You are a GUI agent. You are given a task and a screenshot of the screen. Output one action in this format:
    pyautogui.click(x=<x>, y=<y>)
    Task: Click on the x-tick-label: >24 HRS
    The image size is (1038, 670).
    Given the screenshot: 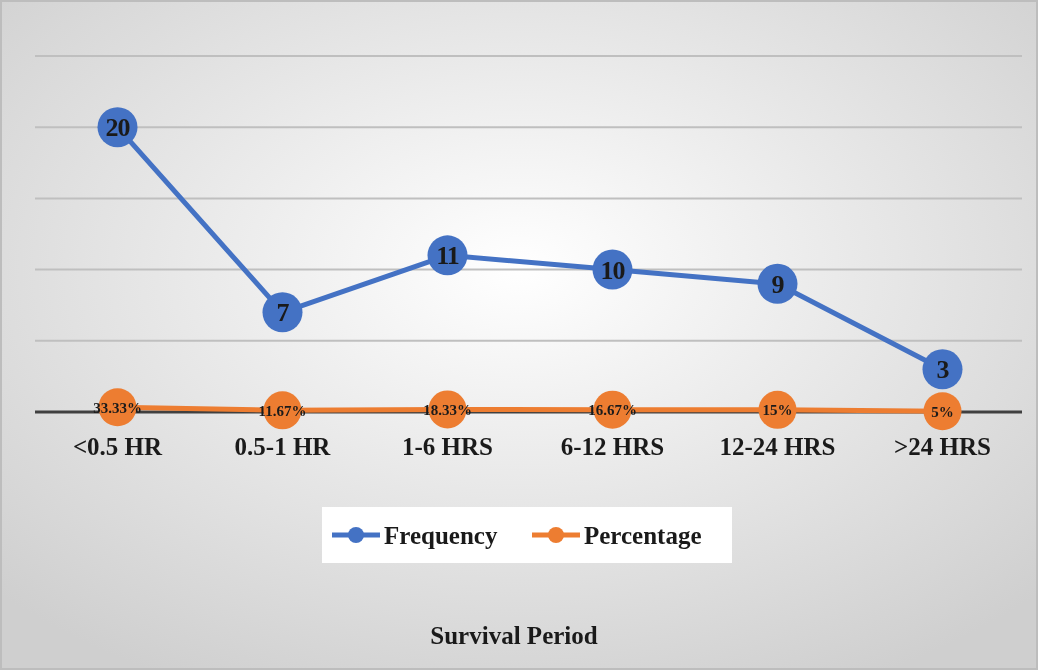 What is the action you would take?
    pyautogui.click(x=942, y=446)
    